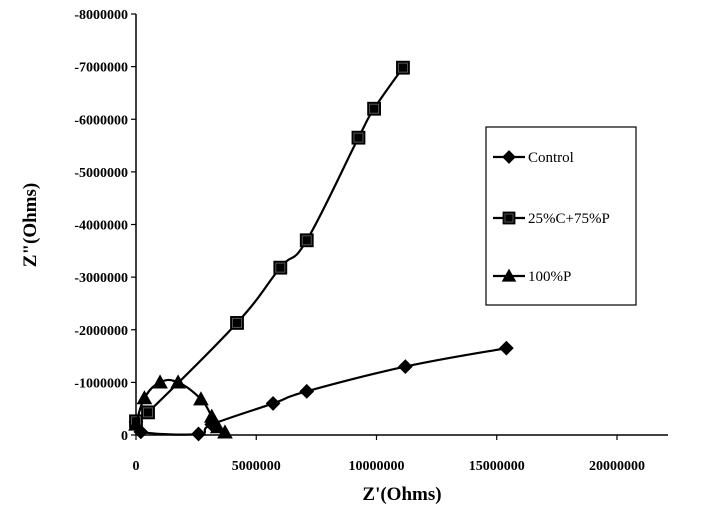  I want to click on y-tick-label: -2000000, so click(101, 331).